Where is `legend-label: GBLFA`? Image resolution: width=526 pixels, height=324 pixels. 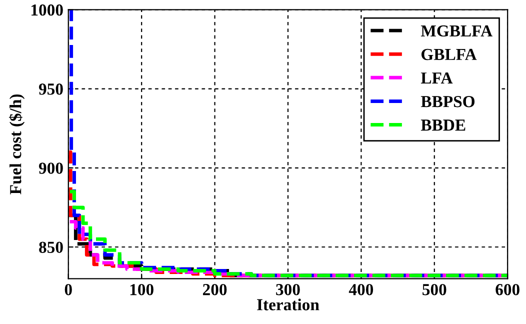
legend-label: GBLFA is located at coordinates (449, 54).